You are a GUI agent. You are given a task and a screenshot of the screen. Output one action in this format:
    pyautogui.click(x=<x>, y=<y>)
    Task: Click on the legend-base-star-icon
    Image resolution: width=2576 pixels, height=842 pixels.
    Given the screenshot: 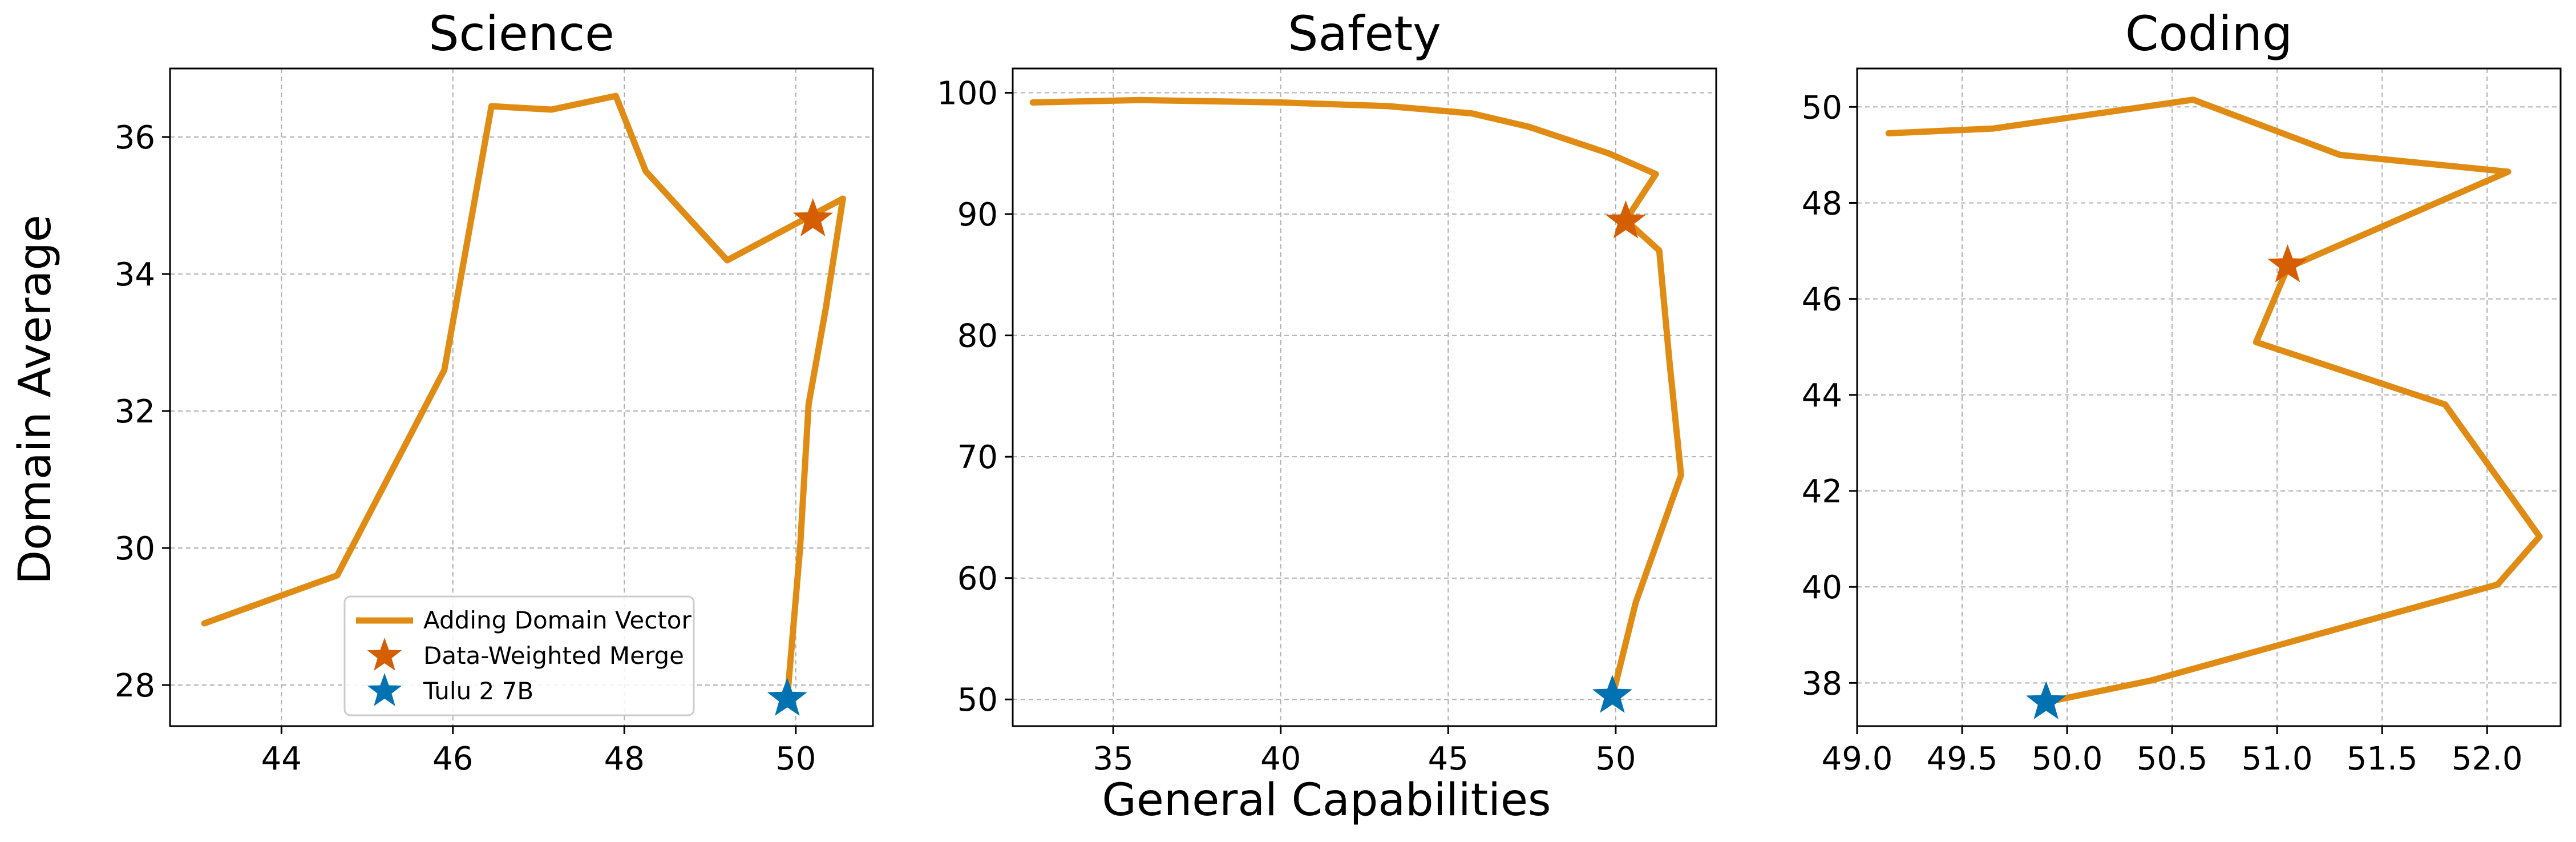 What is the action you would take?
    pyautogui.click(x=384, y=689)
    